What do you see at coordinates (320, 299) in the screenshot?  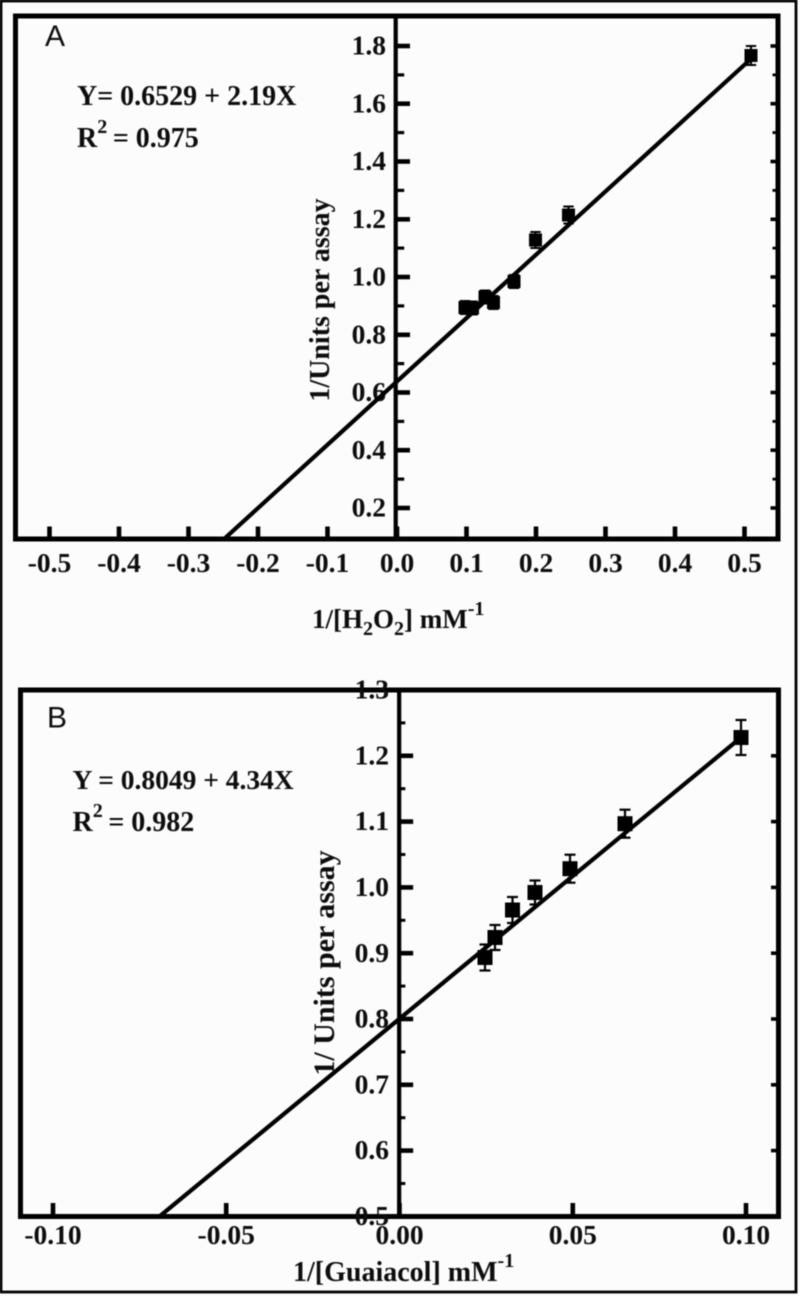 I see `svg-text: 1/Units per assay` at bounding box center [320, 299].